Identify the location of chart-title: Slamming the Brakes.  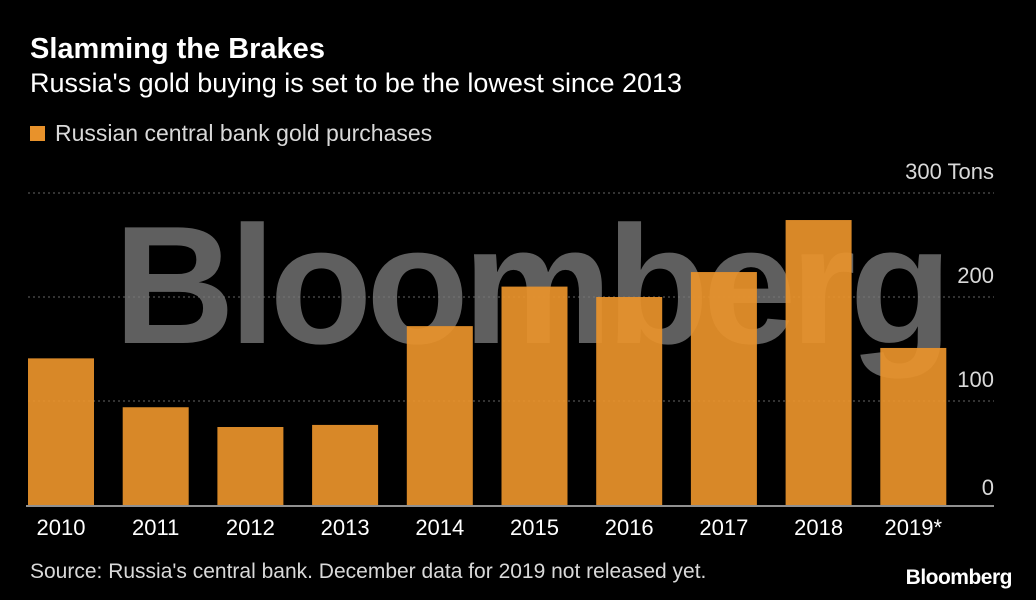
(177, 49).